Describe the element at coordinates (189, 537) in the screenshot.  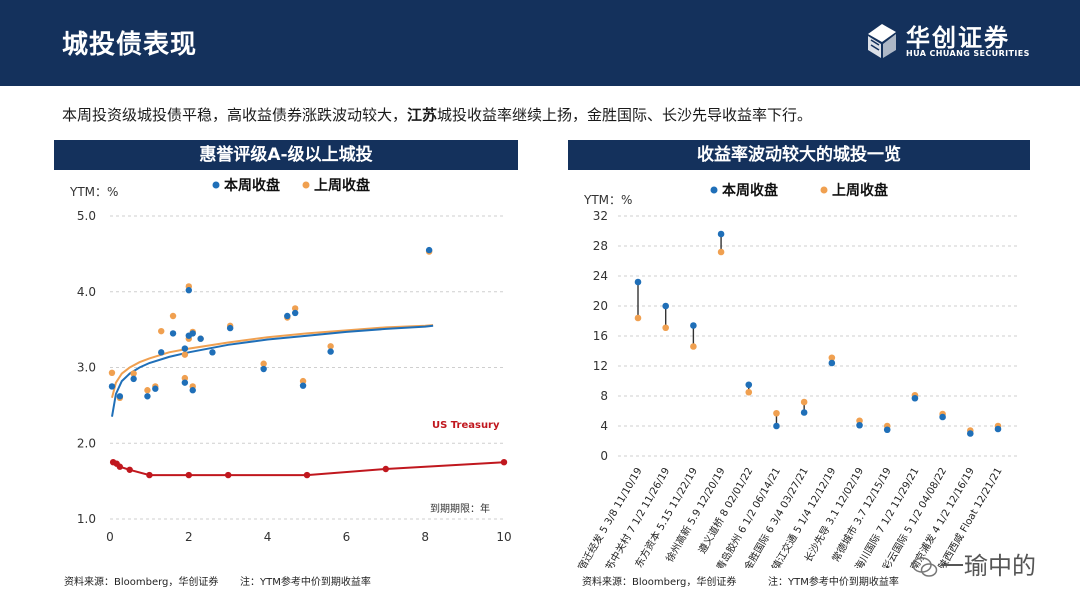
I see `left-xtick-label: 2` at that location.